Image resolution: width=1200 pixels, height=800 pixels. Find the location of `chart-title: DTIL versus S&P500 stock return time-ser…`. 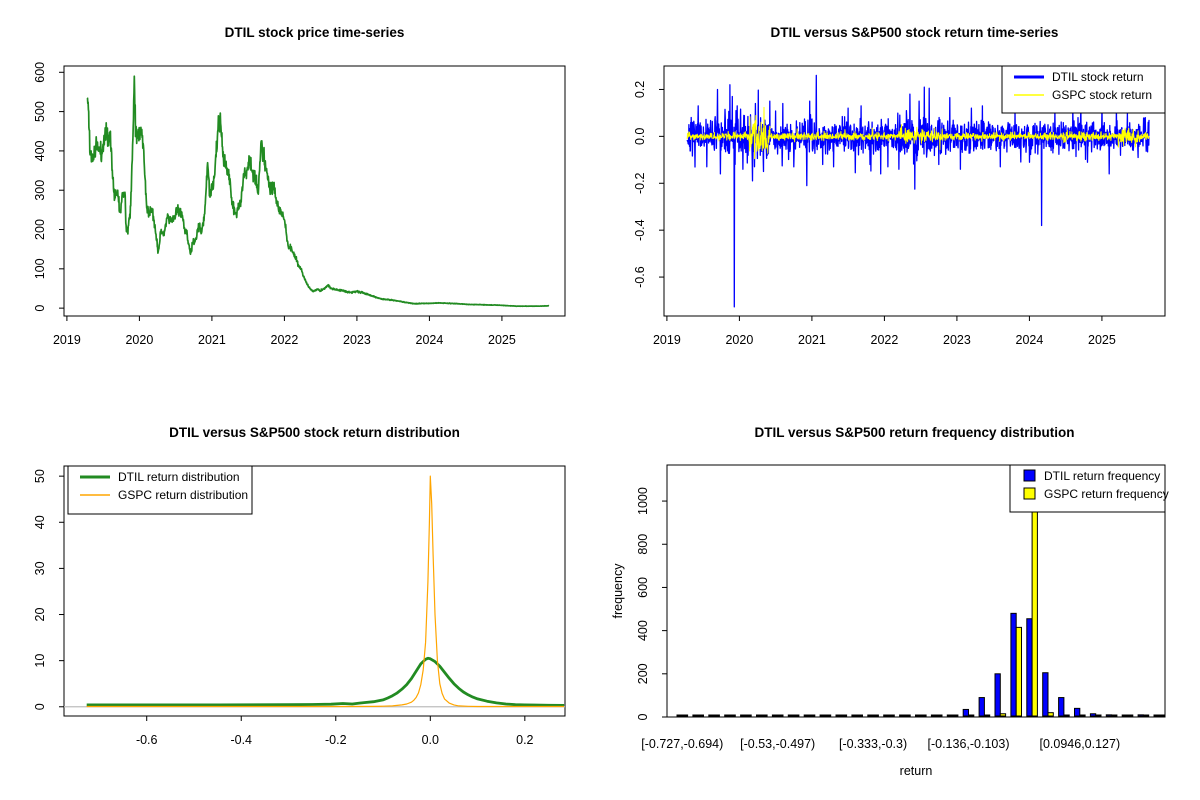

chart-title: DTIL versus S&P500 stock return time-ser… is located at coordinates (914, 32).